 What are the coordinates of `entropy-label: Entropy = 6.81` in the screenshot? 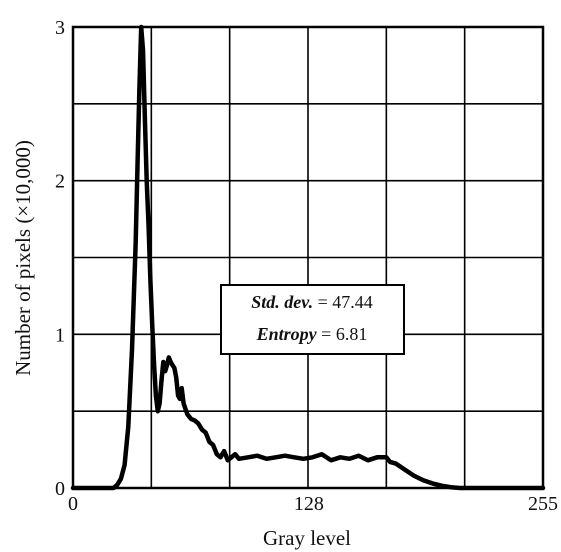 It's located at (312, 334).